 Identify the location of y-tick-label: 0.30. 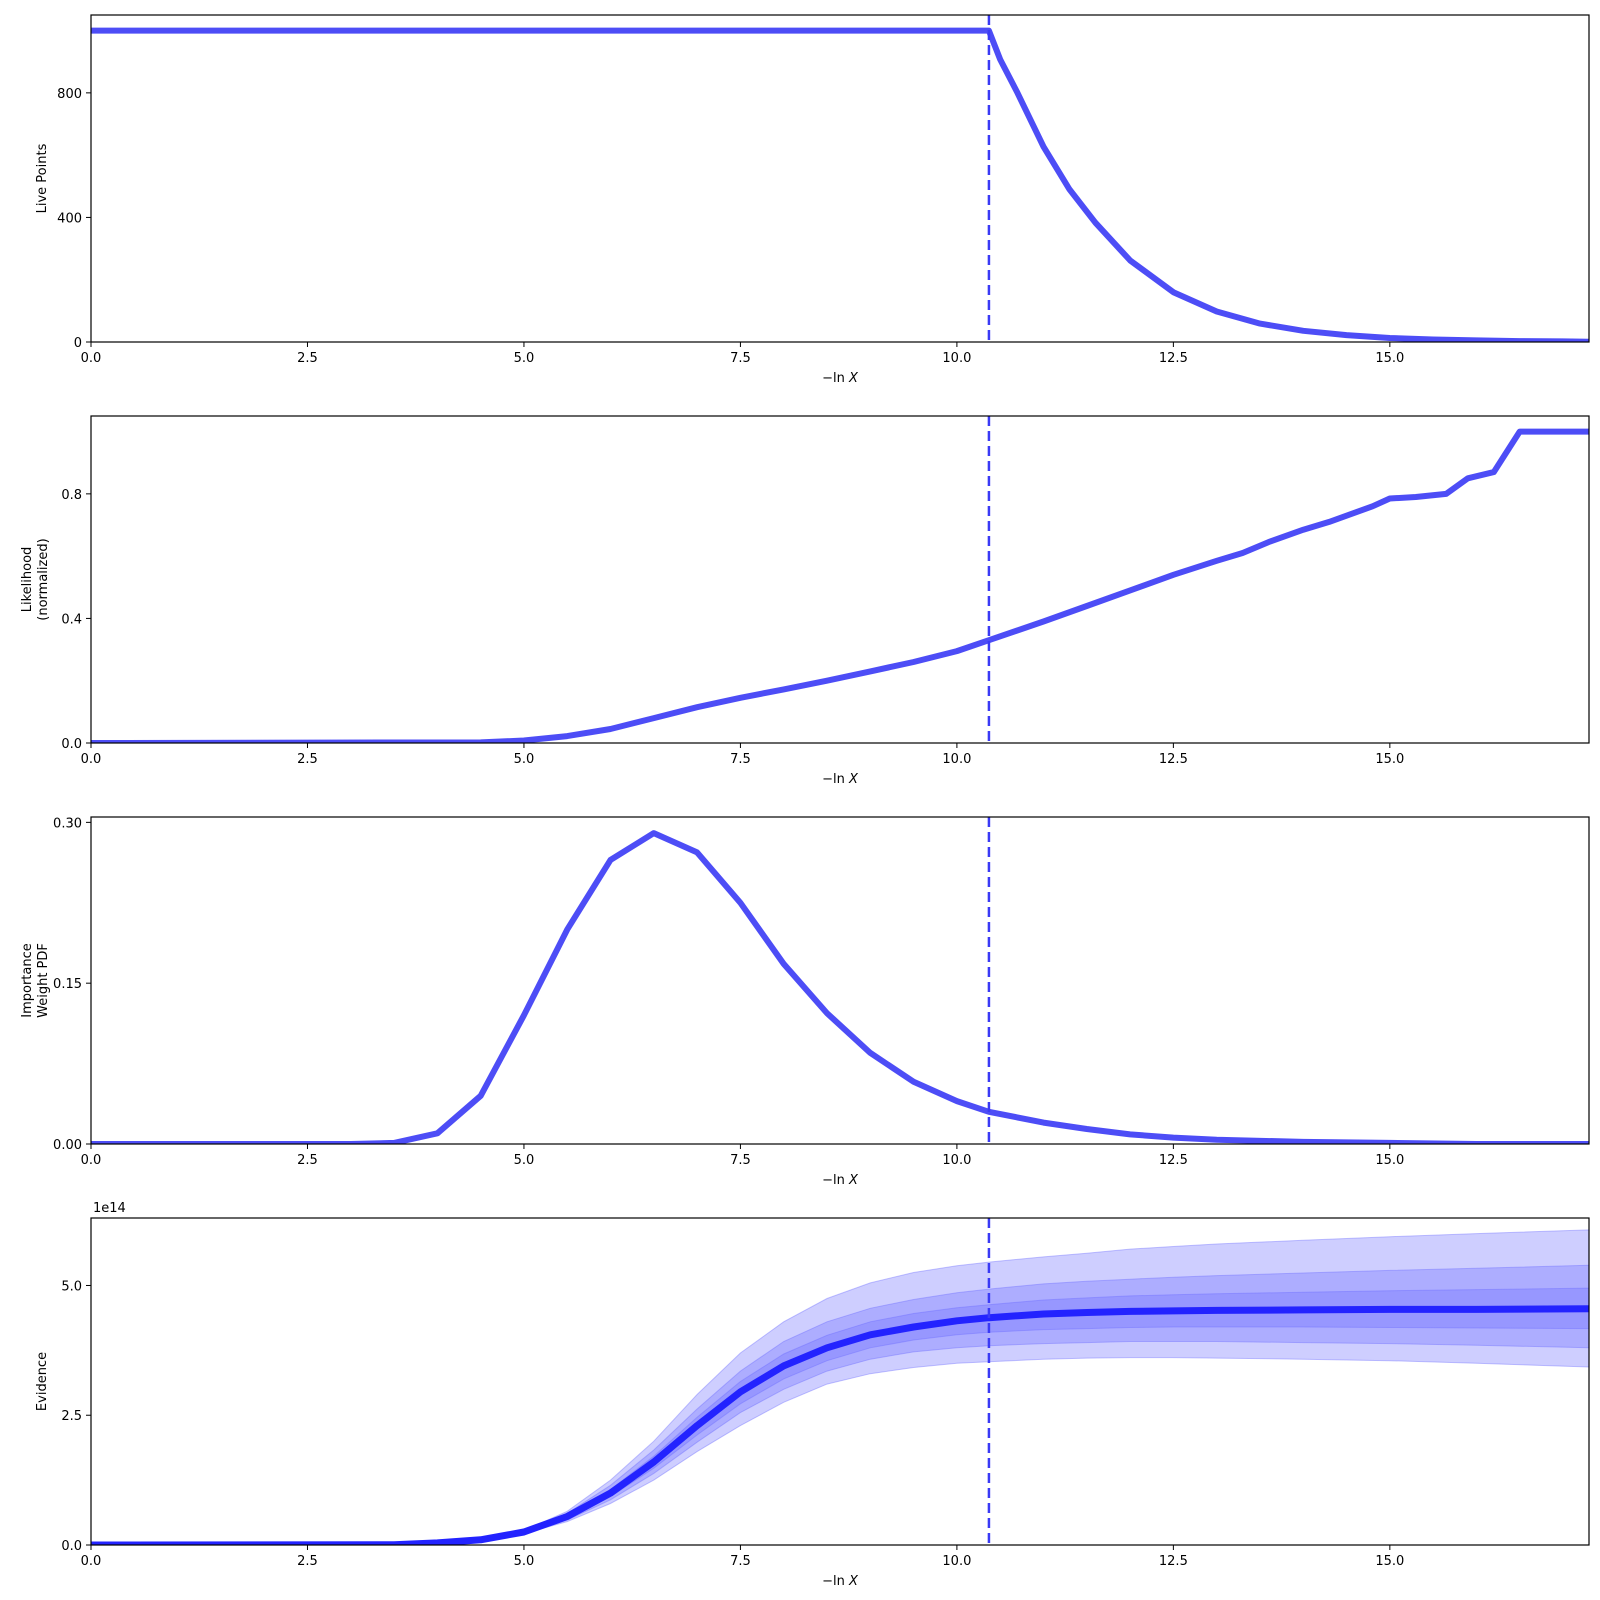
(67, 823).